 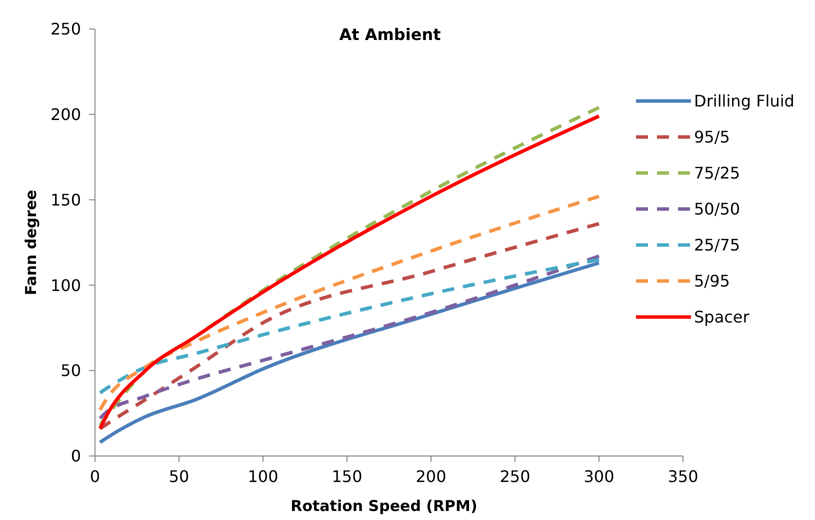 I want to click on x-tick-label: 250, so click(x=515, y=476).